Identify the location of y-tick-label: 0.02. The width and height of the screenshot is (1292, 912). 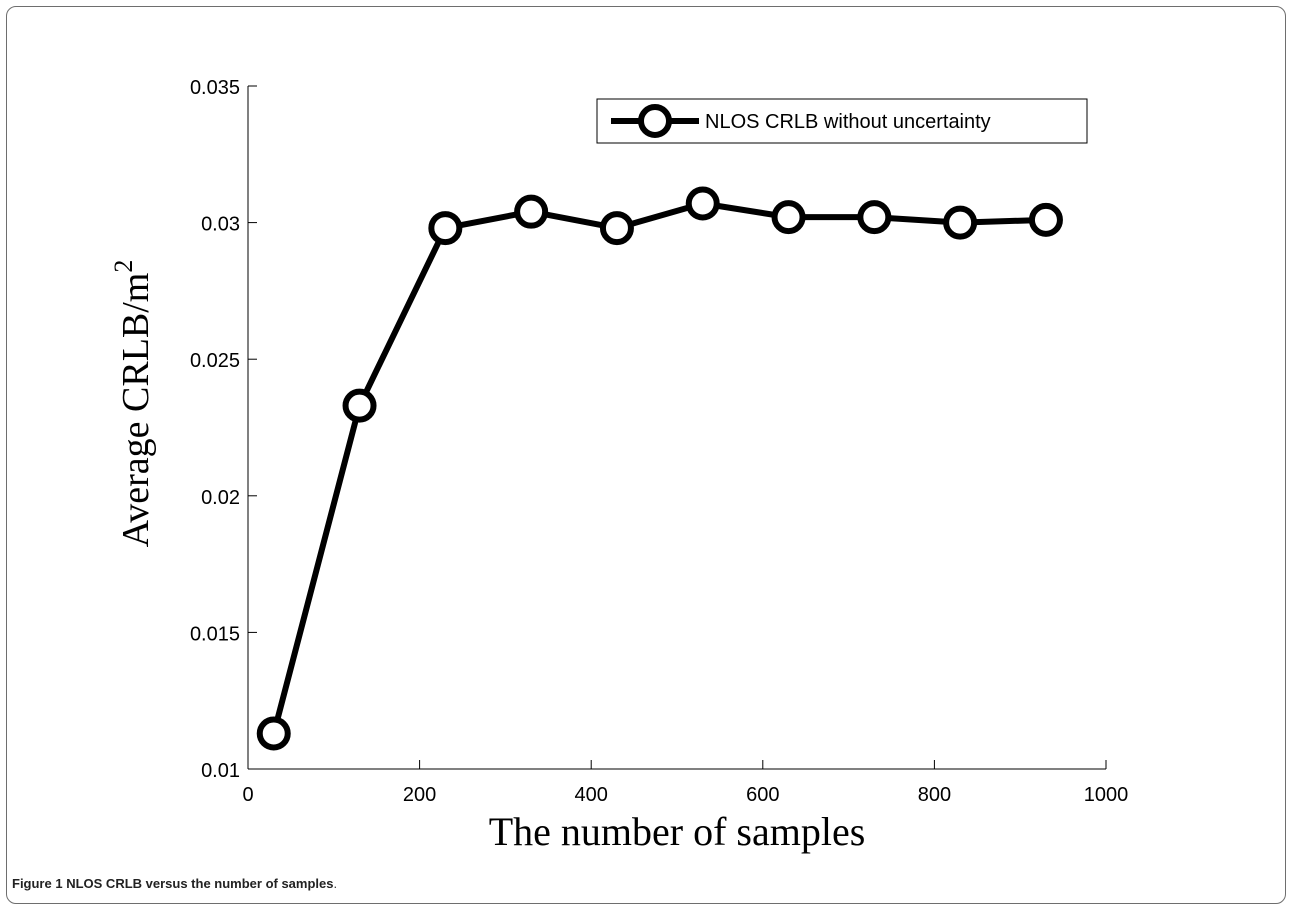
(220, 498).